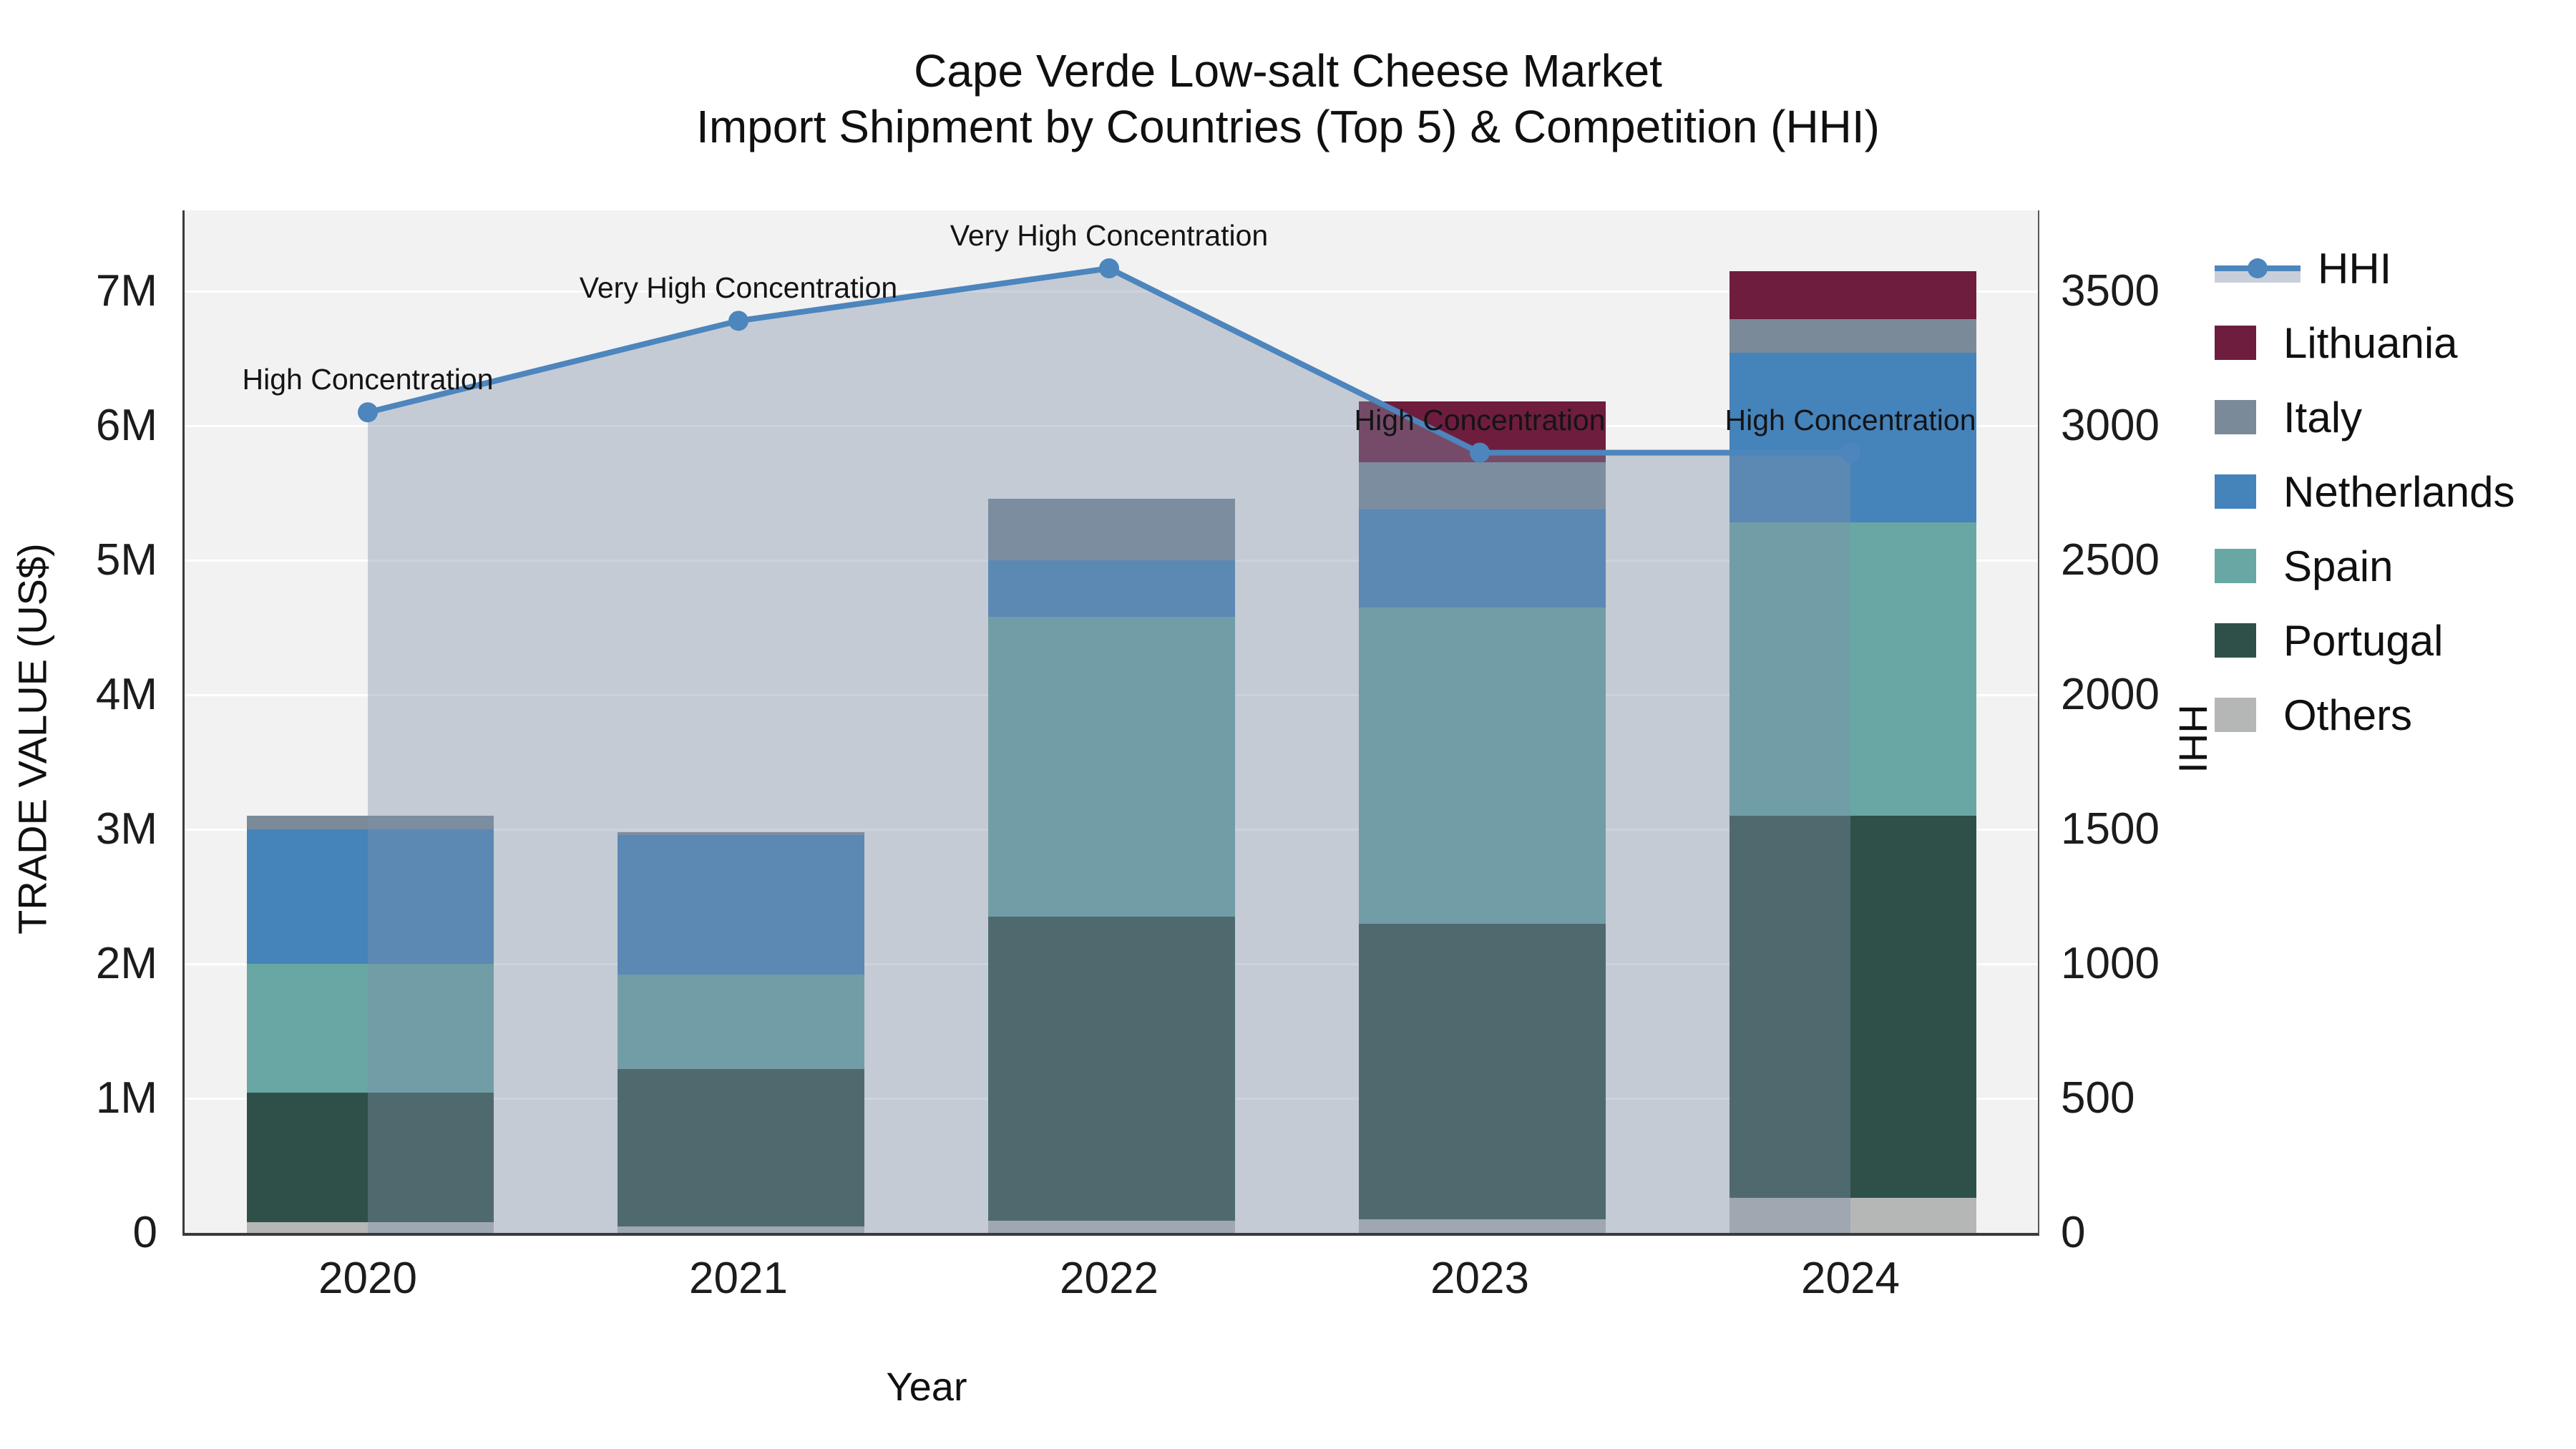  Describe the element at coordinates (926, 1386) in the screenshot. I see `x-axis-title: Year` at that location.